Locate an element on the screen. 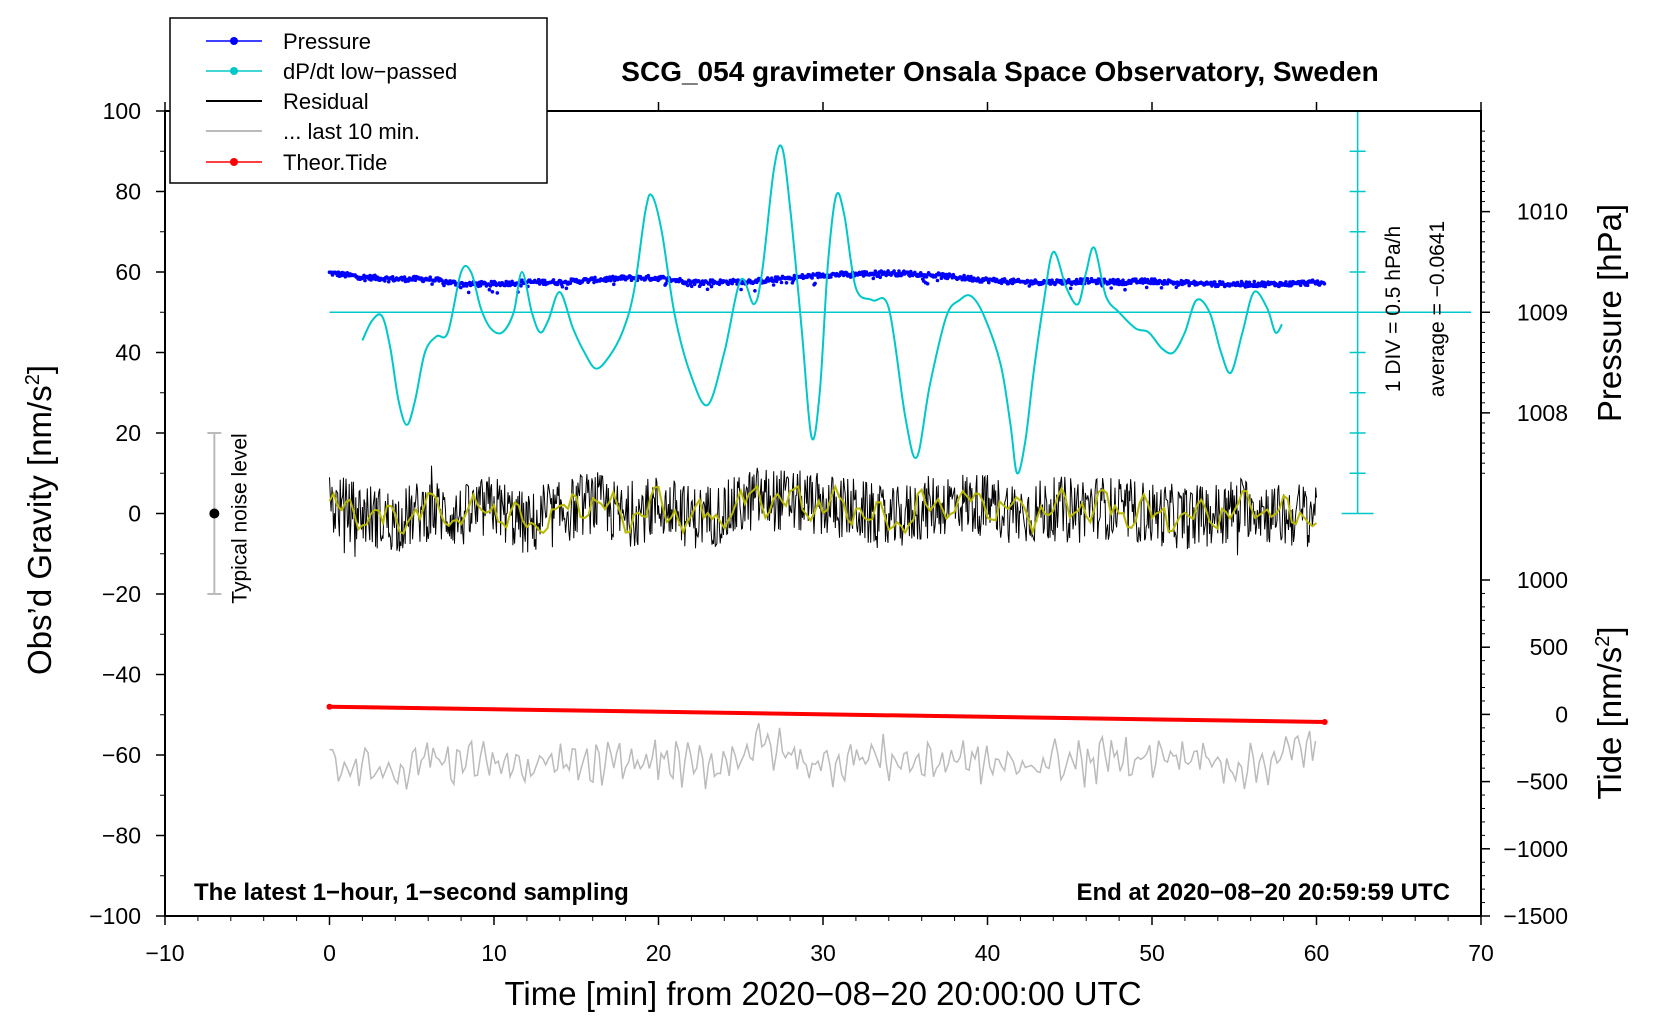  y-tick-label: 20 is located at coordinates (128, 433).